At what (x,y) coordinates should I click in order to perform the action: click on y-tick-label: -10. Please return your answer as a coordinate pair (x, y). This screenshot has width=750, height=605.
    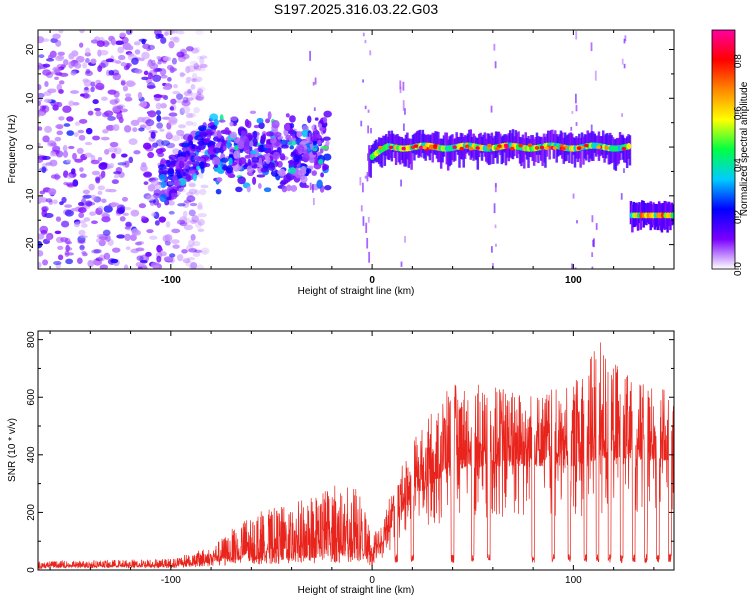
    Looking at the image, I should click on (30, 195).